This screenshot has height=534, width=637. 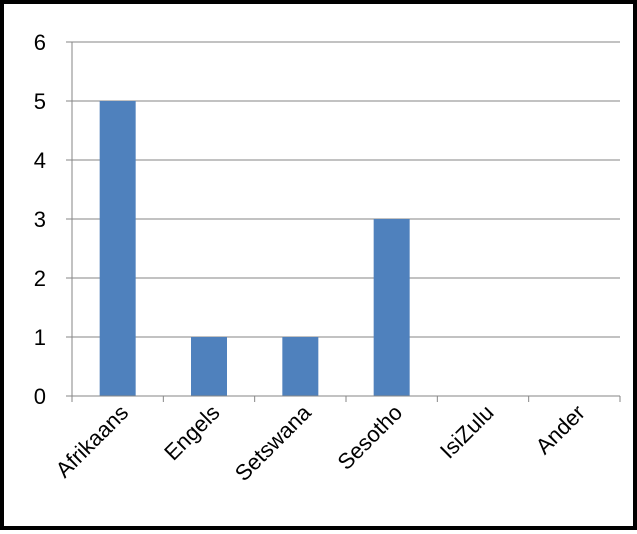 I want to click on y-tick-label: 1, so click(x=40, y=337).